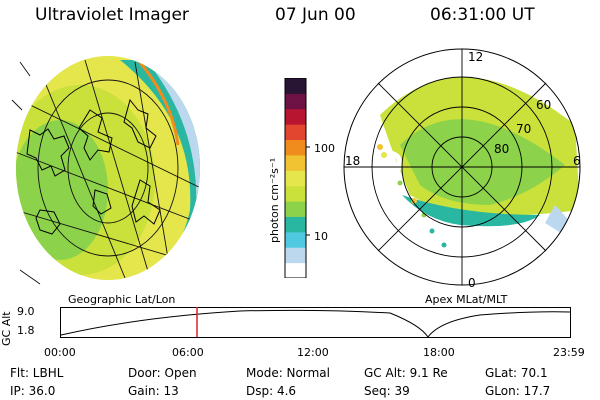 The width and height of the screenshot is (600, 400). I want to click on mlt-label-18: 18, so click(352, 161).